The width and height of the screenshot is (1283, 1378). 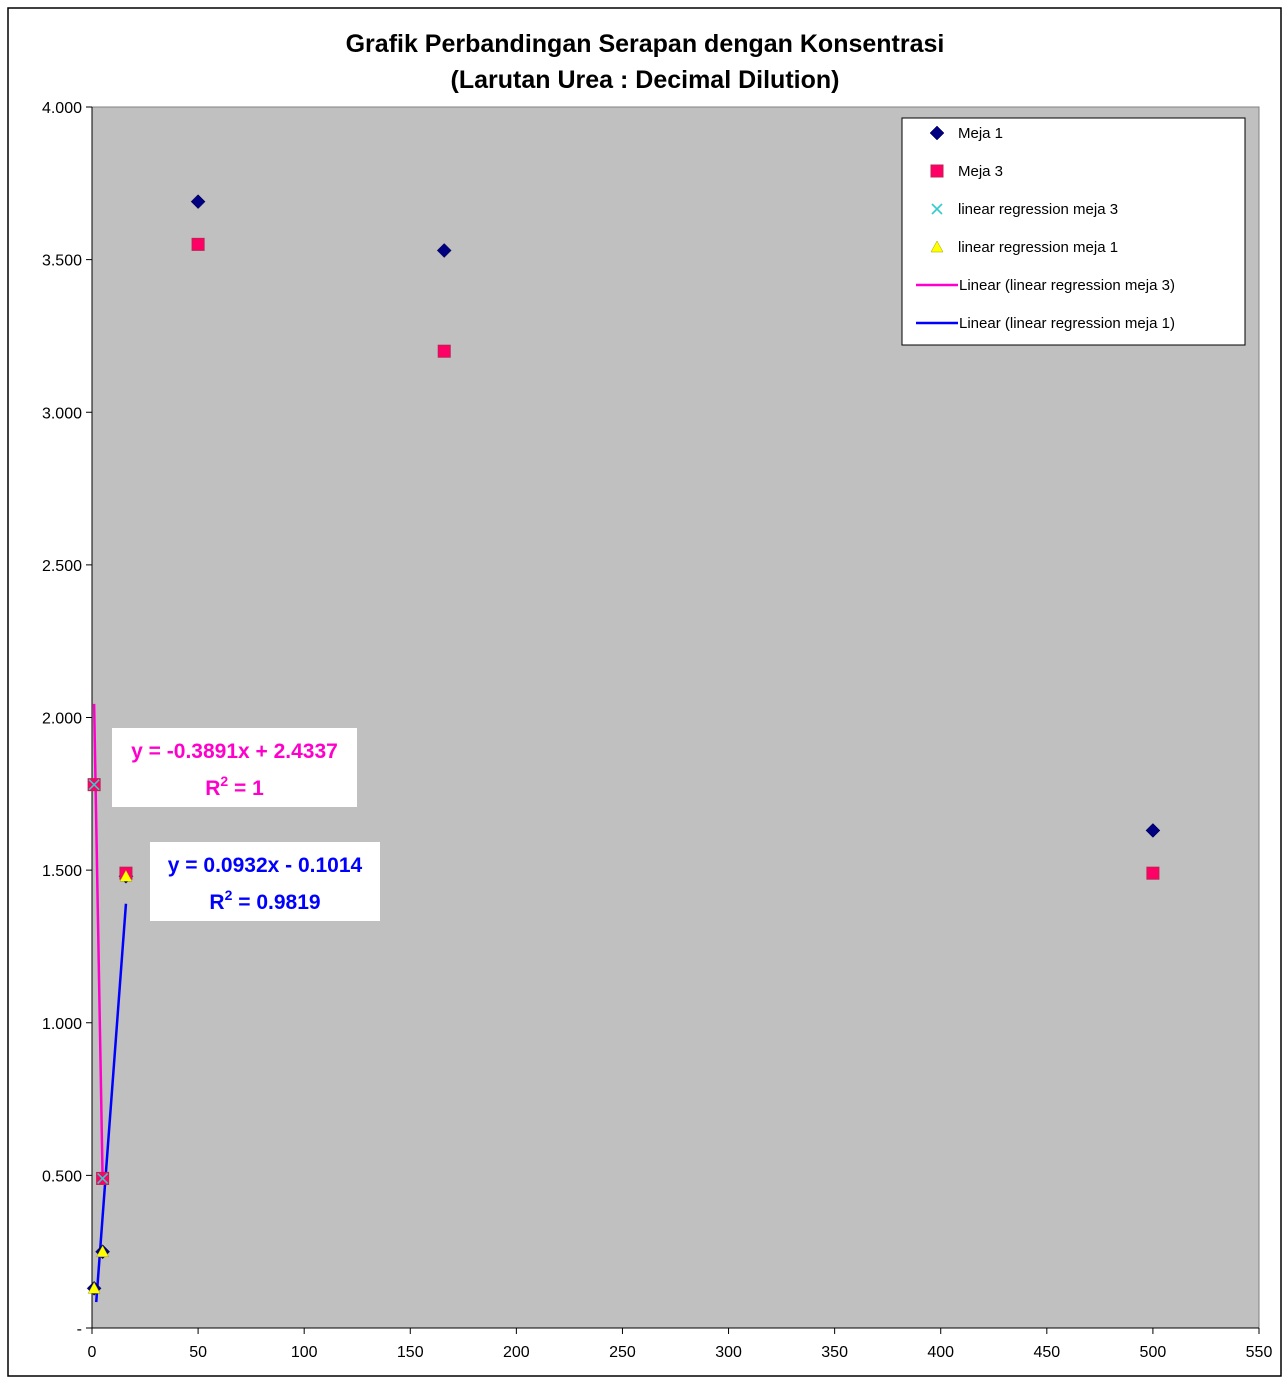 I want to click on legend-label: Linear (linear regression meja 1), so click(x=1067, y=323).